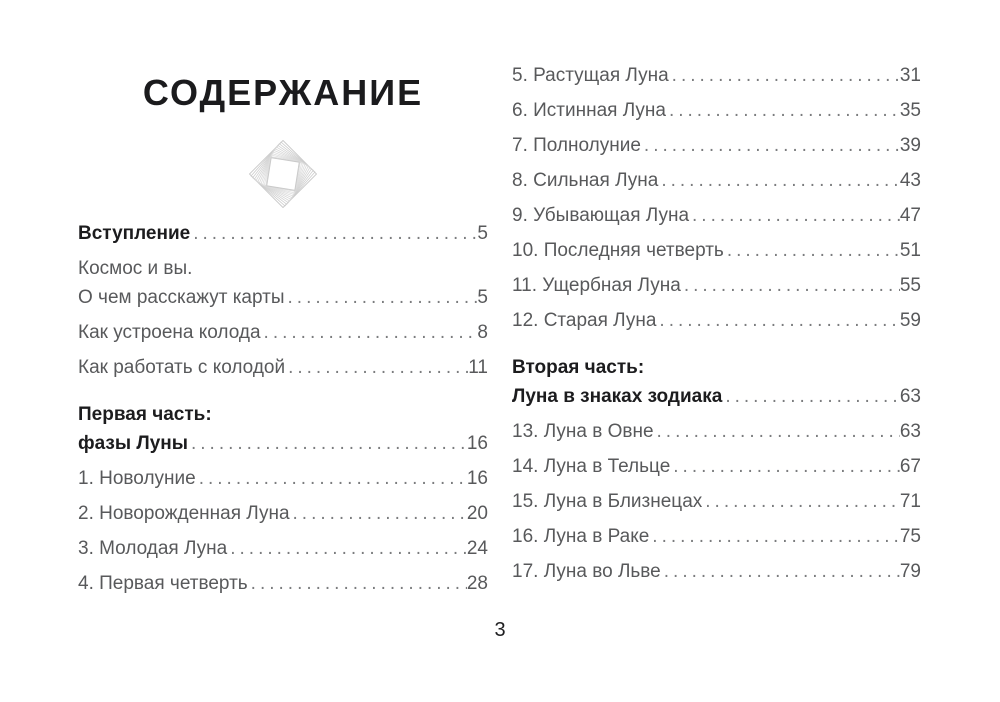 The width and height of the screenshot is (1000, 702). What do you see at coordinates (283, 429) in the screenshot?
I see `toc-entry: Первая часть: фазы Луны 16` at bounding box center [283, 429].